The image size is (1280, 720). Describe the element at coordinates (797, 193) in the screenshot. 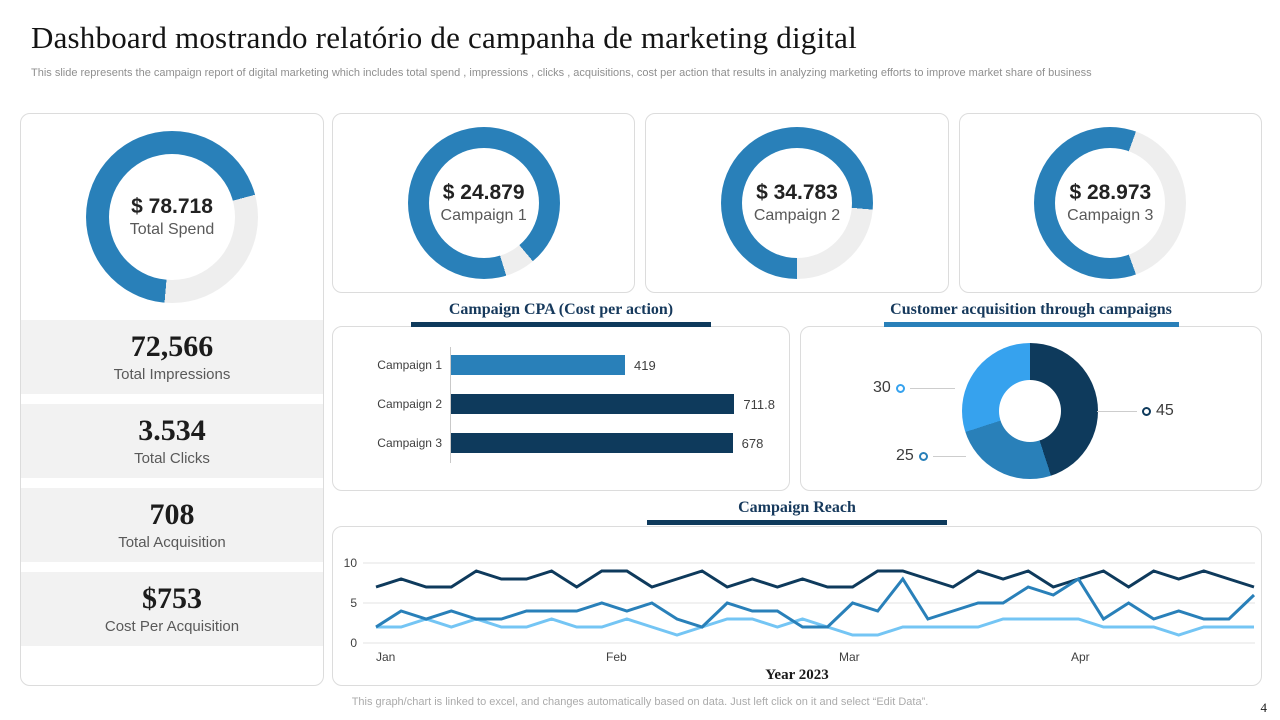

I see `campaign-2-value: $ 34.783` at that location.